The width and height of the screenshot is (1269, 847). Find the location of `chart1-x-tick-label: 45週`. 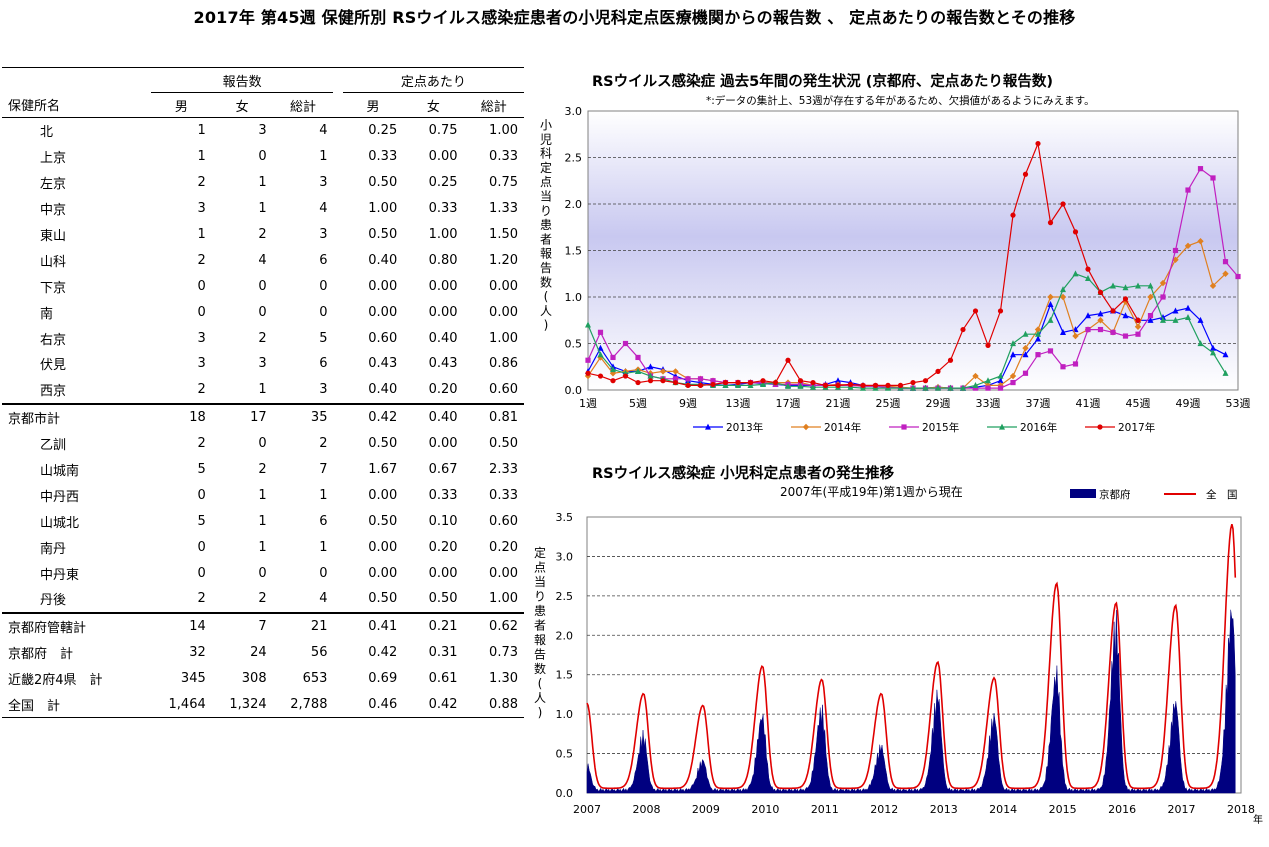

chart1-x-tick-label: 45週 is located at coordinates (1138, 403).